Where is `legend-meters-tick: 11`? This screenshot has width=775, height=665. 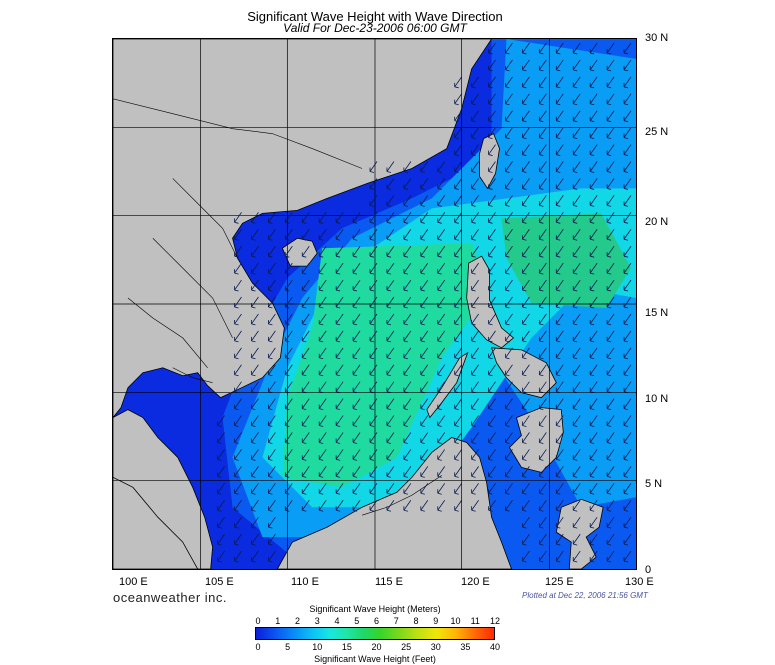
legend-meters-tick: 11 is located at coordinates (475, 621).